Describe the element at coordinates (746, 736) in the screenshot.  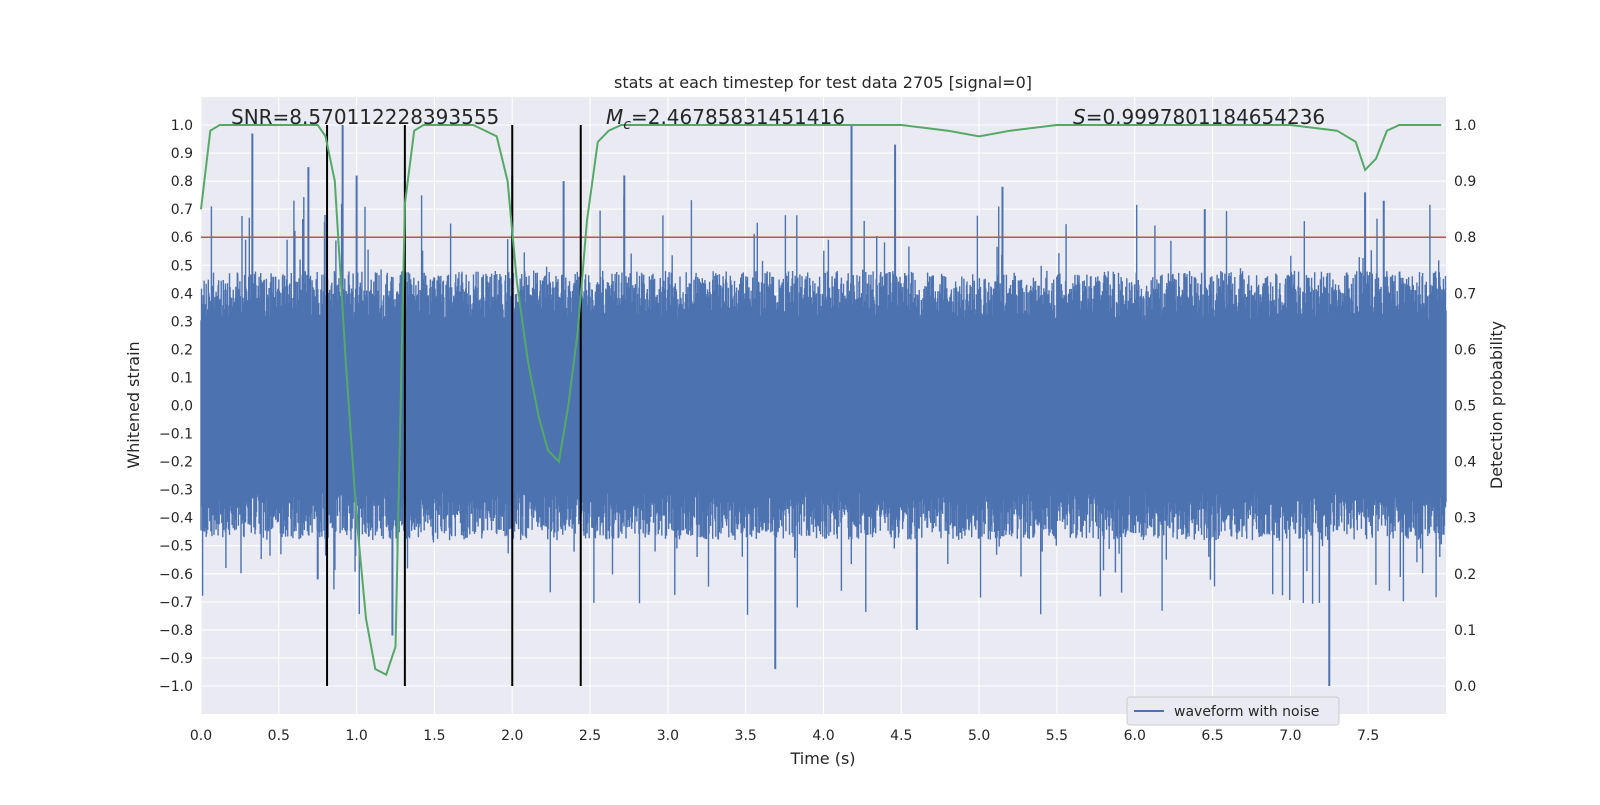
I see `x-tick-label-7: 3.5` at that location.